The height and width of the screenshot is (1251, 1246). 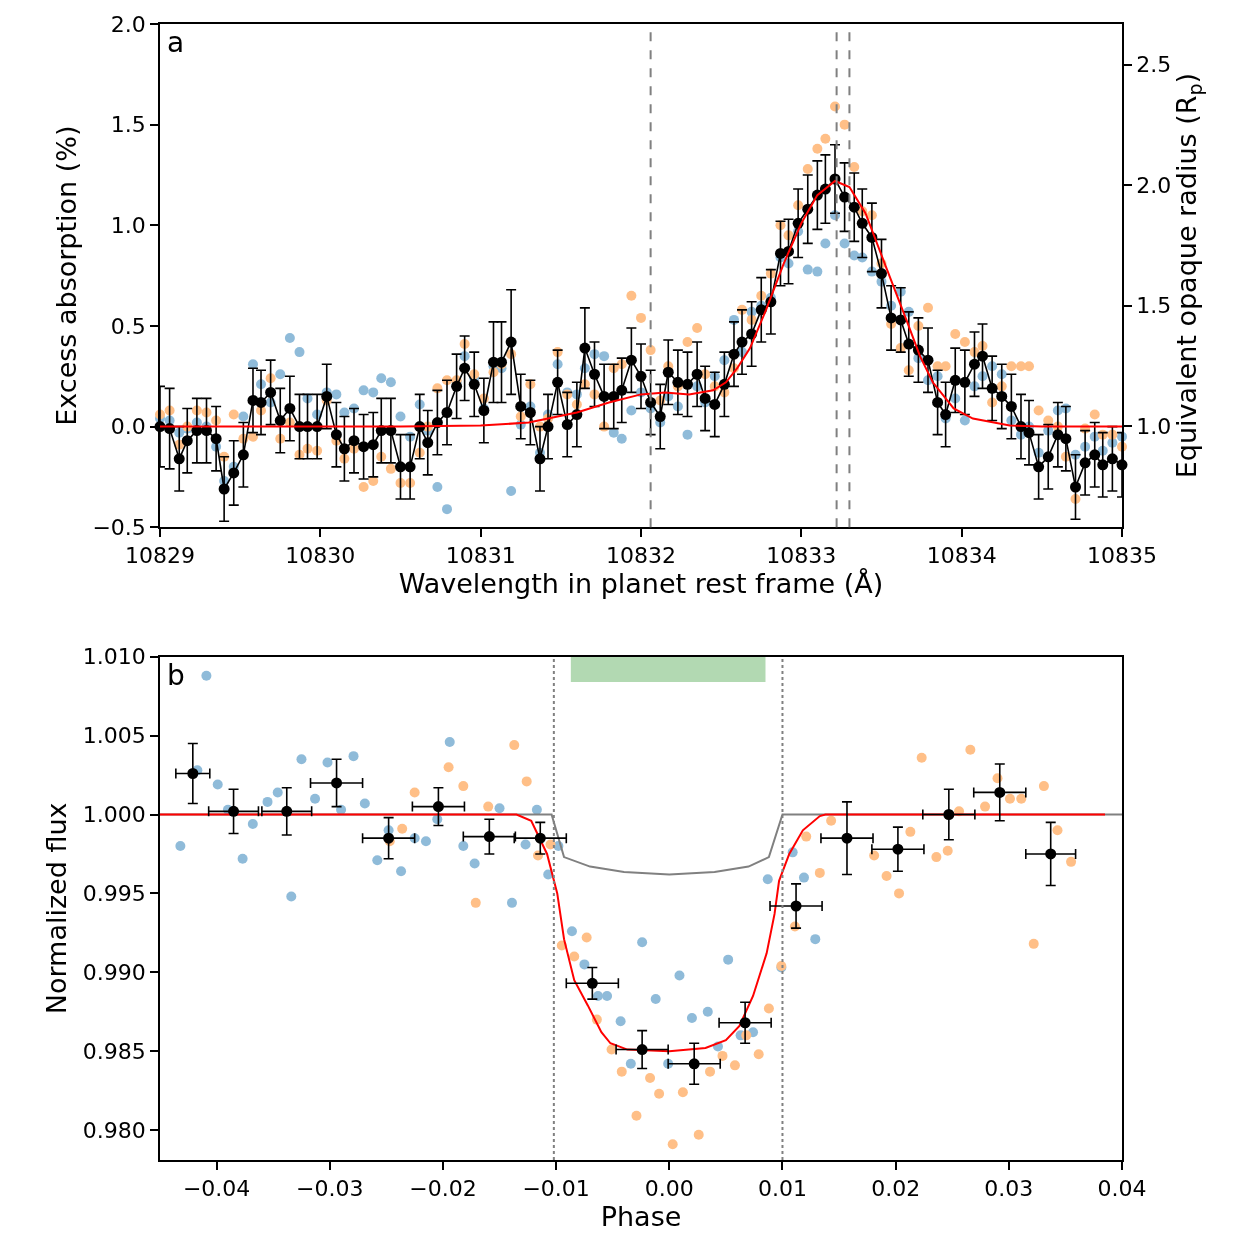 I want to click on y-tick-label: 0.0, so click(x=128, y=427).